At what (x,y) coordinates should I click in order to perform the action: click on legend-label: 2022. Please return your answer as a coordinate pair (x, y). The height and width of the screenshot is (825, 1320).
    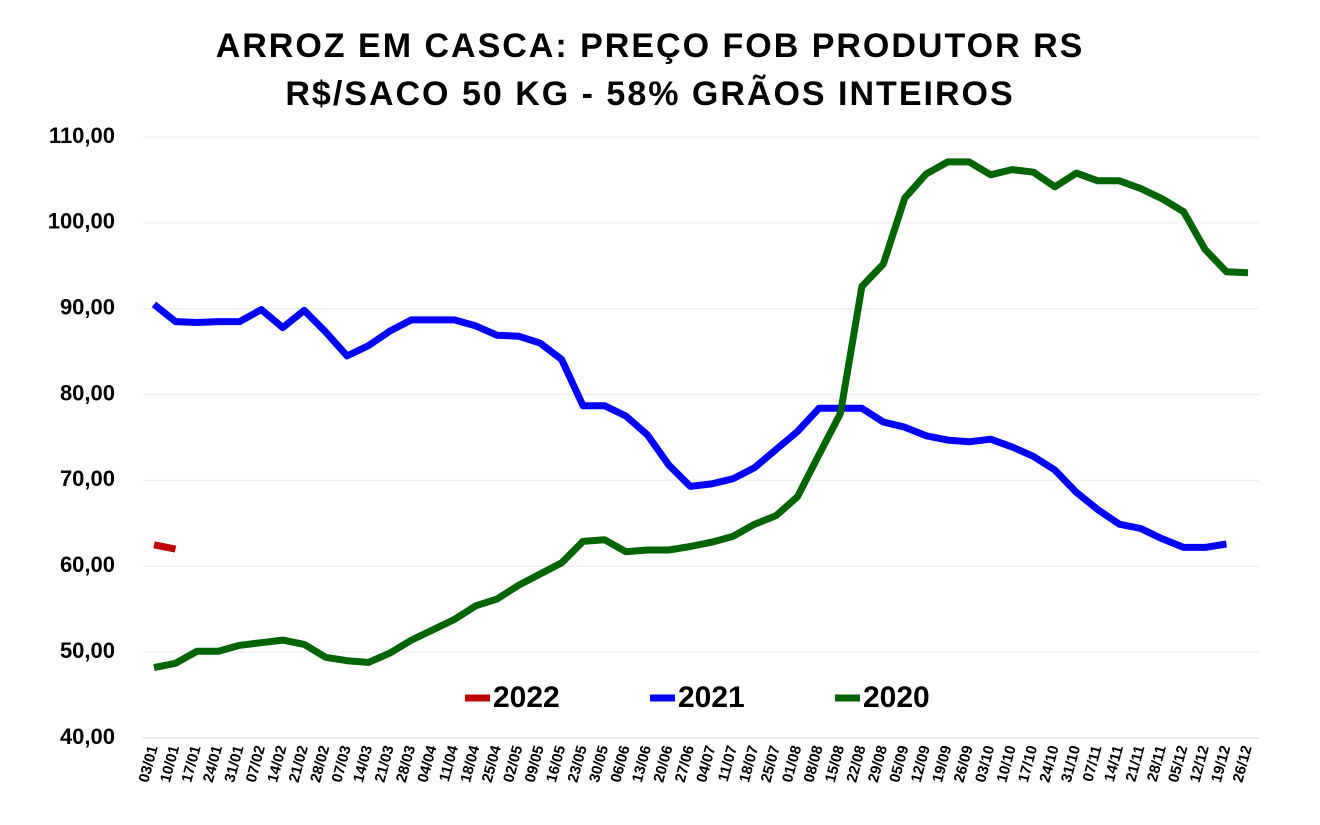
    Looking at the image, I should click on (526, 697).